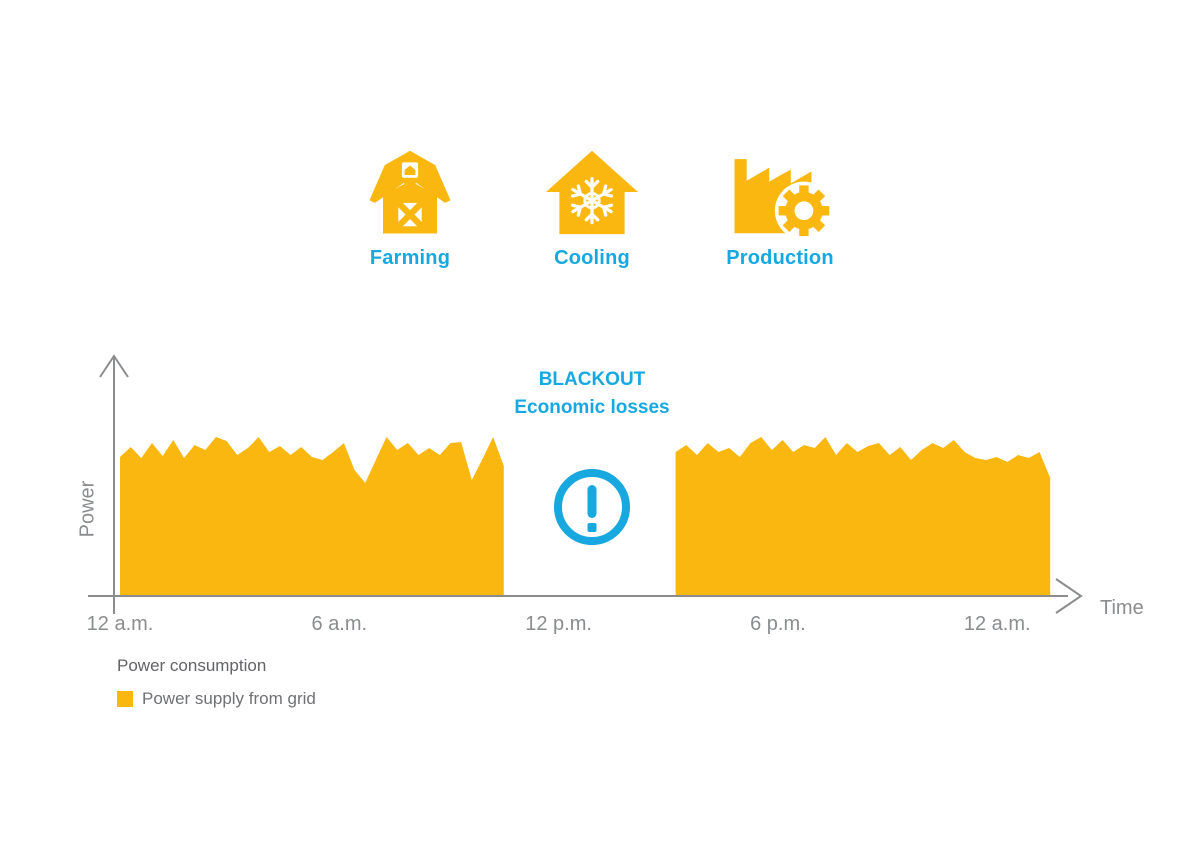  I want to click on legend-item-label: Power supply from grid, so click(229, 698).